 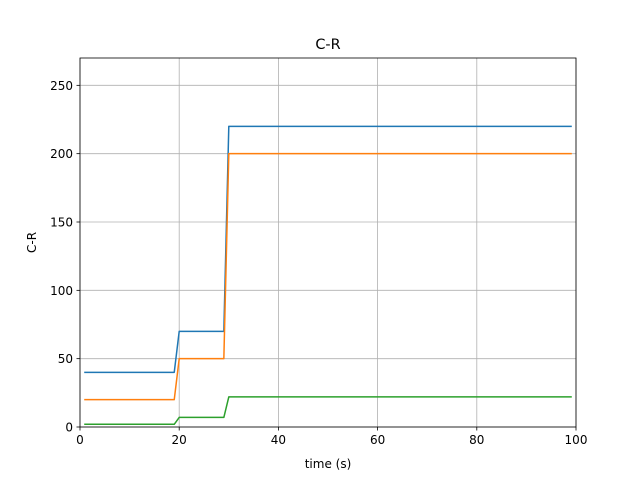 I want to click on x-tick-label: 60, so click(x=377, y=440).